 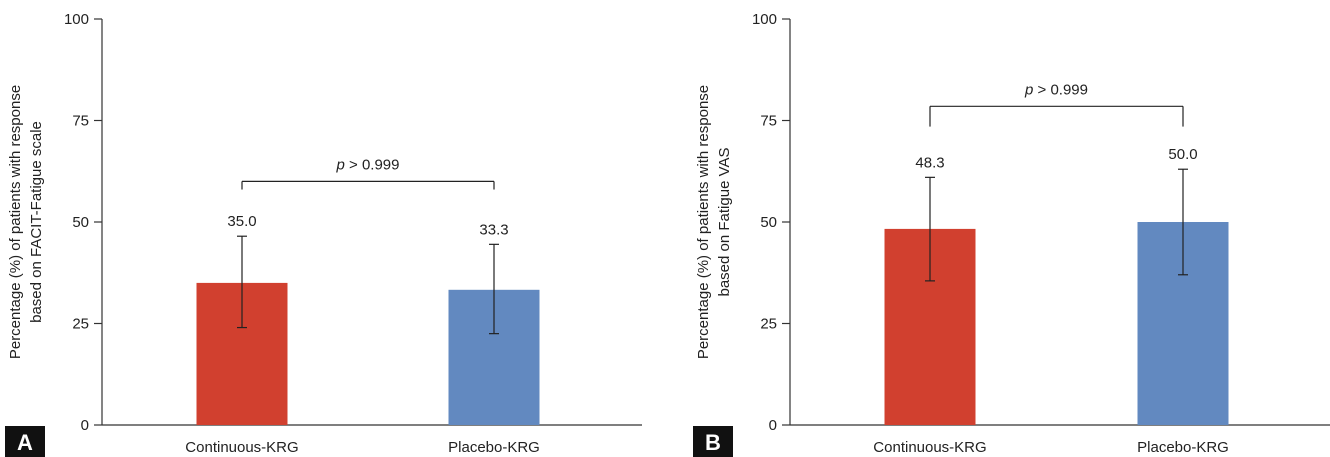 What do you see at coordinates (929, 162) in the screenshot?
I see `data-label: 48.3` at bounding box center [929, 162].